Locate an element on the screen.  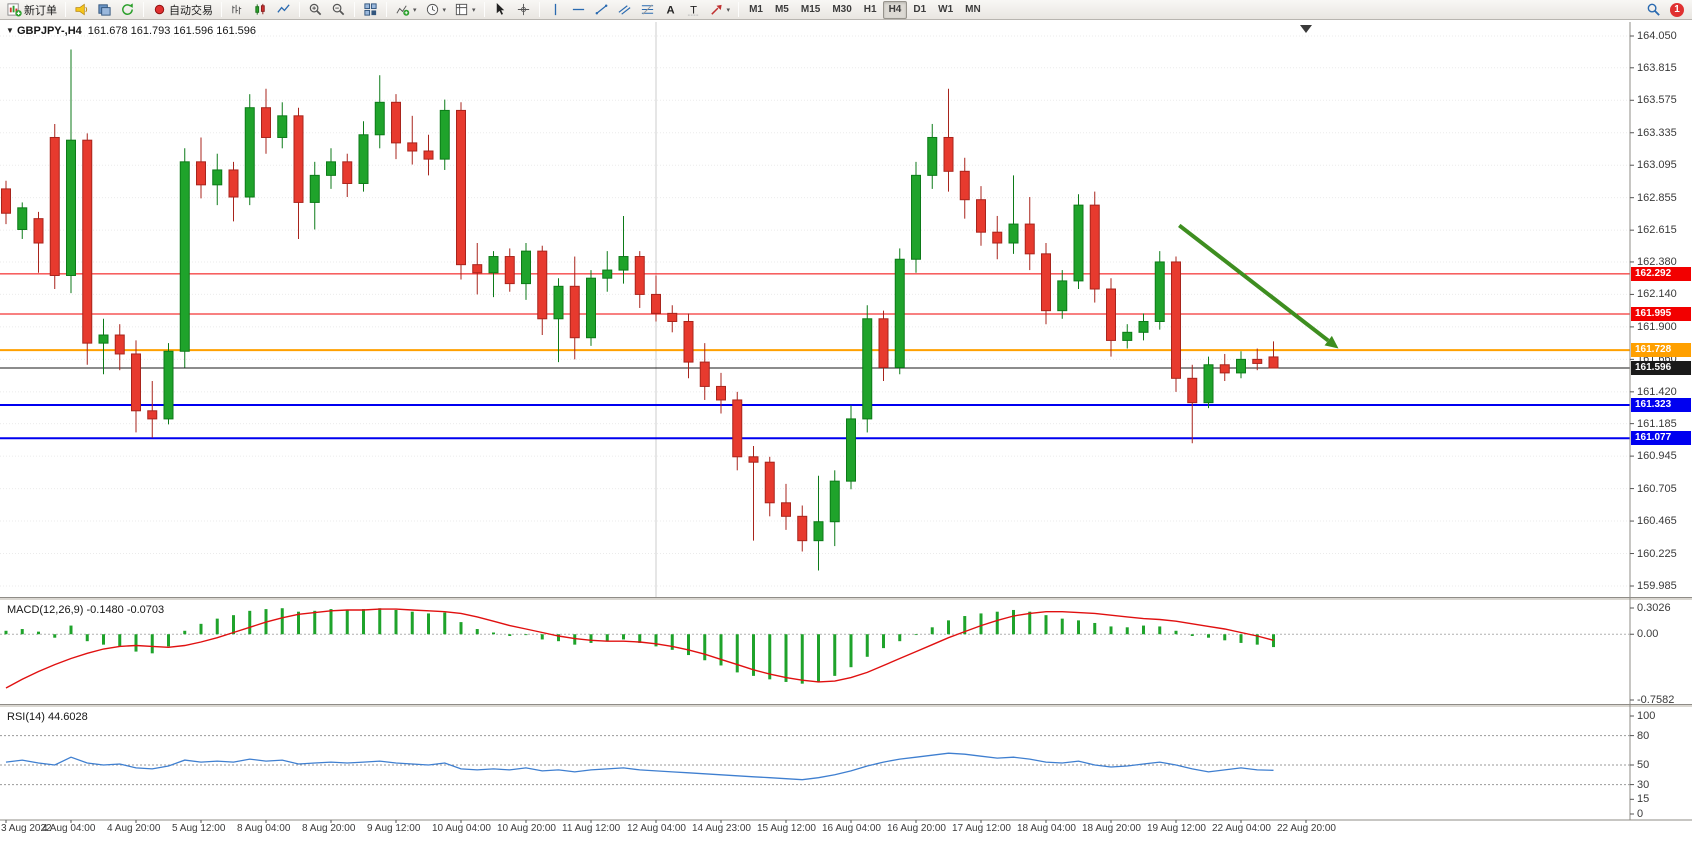
price-axis-label: 160.465 is located at coordinates (1657, 521).